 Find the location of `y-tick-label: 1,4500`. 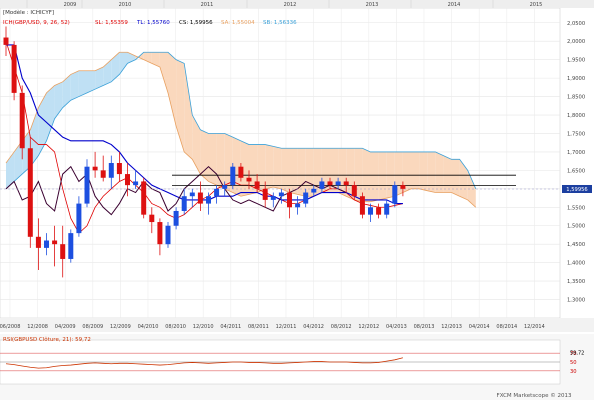

y-tick-label: 1,4500 is located at coordinates (576, 245).